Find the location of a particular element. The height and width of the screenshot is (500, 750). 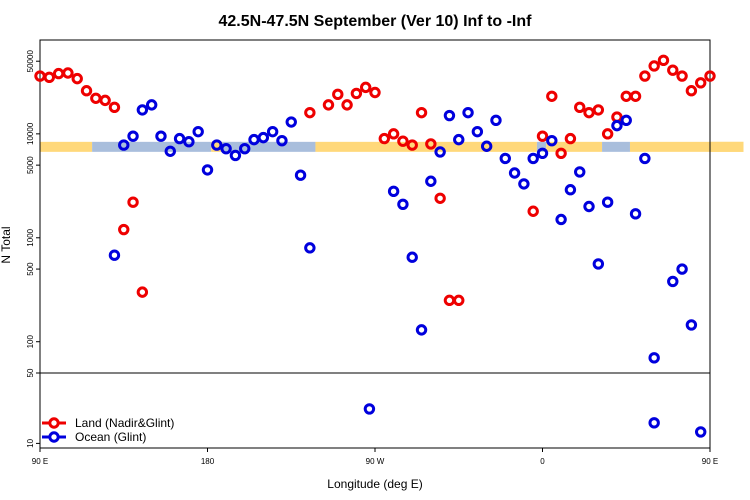

x-tick-label: 90 E is located at coordinates (40, 461).